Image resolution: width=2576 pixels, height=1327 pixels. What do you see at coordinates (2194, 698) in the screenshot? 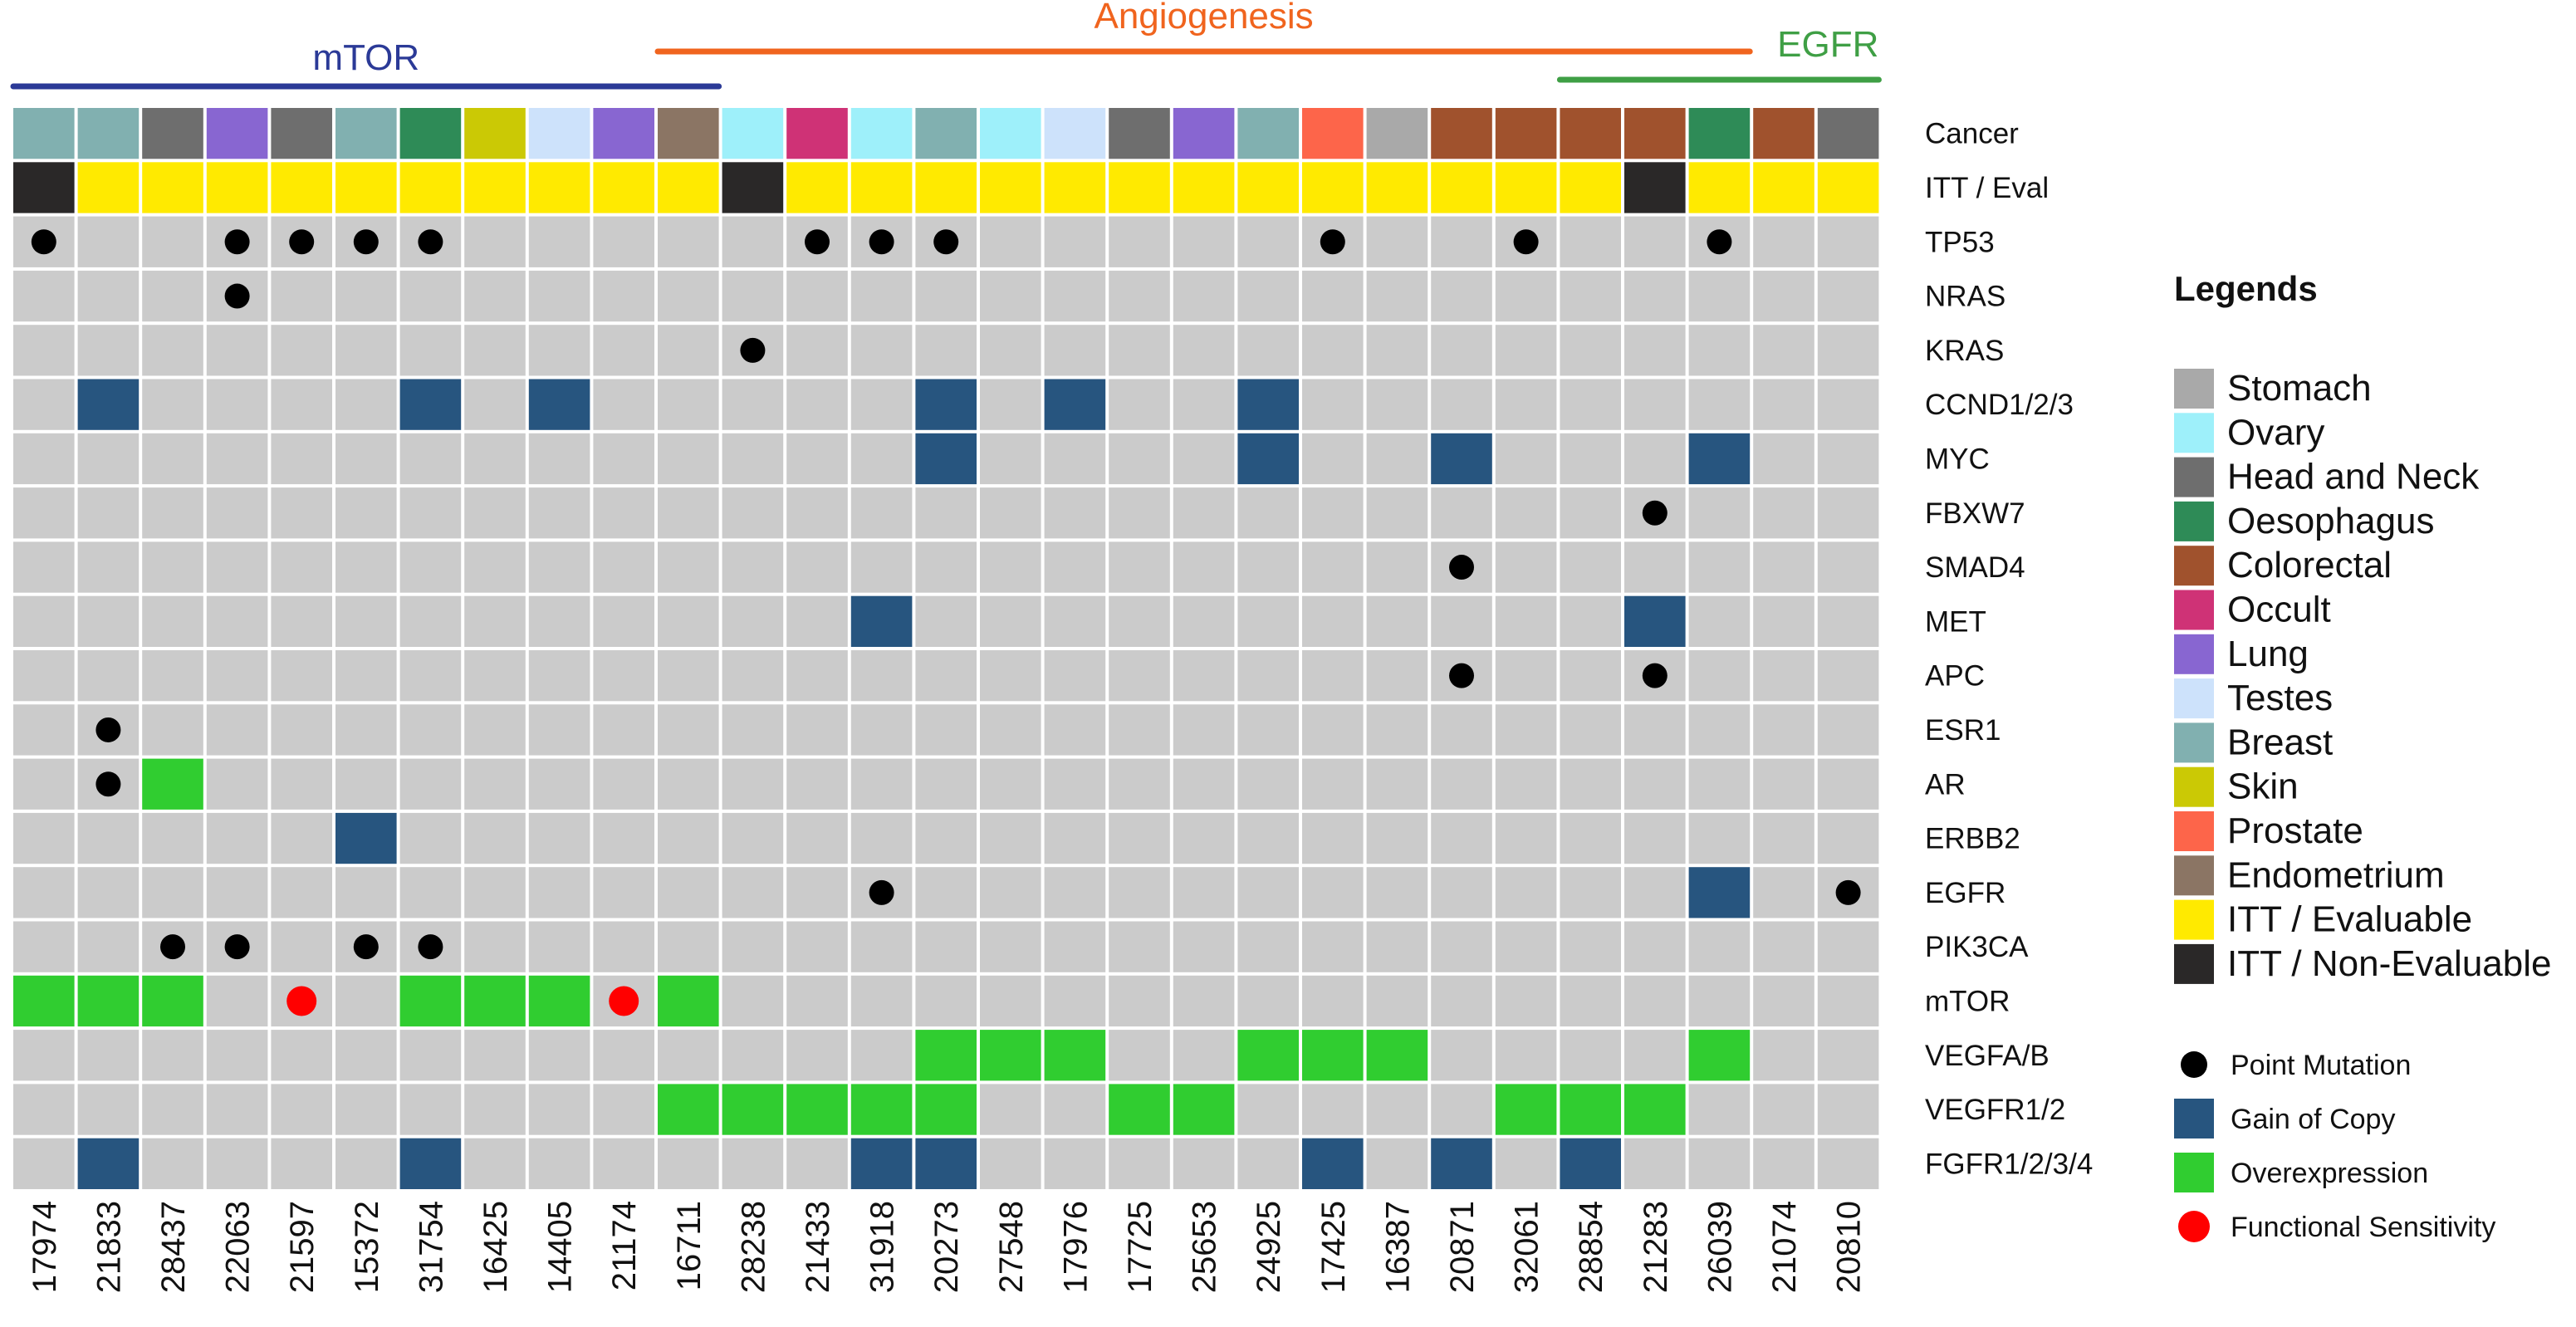
I see `legend-swatch-testes` at bounding box center [2194, 698].